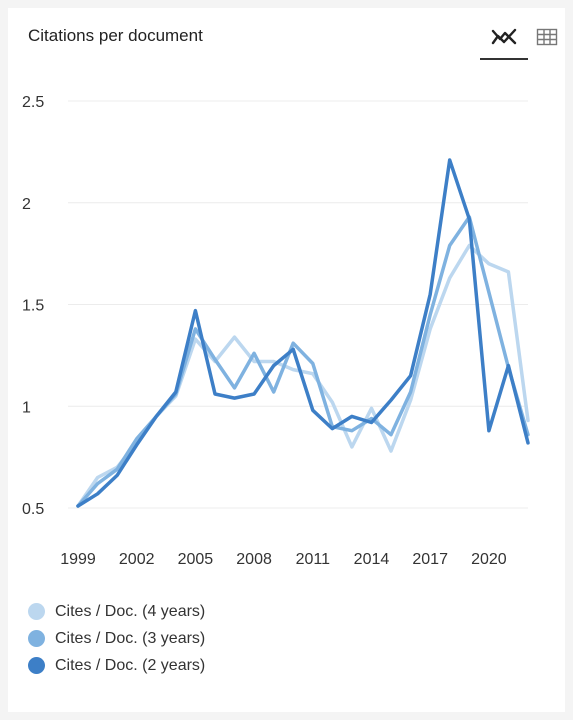 This screenshot has width=573, height=720. I want to click on legend-label: Cites / Doc. (4 years), so click(130, 611).